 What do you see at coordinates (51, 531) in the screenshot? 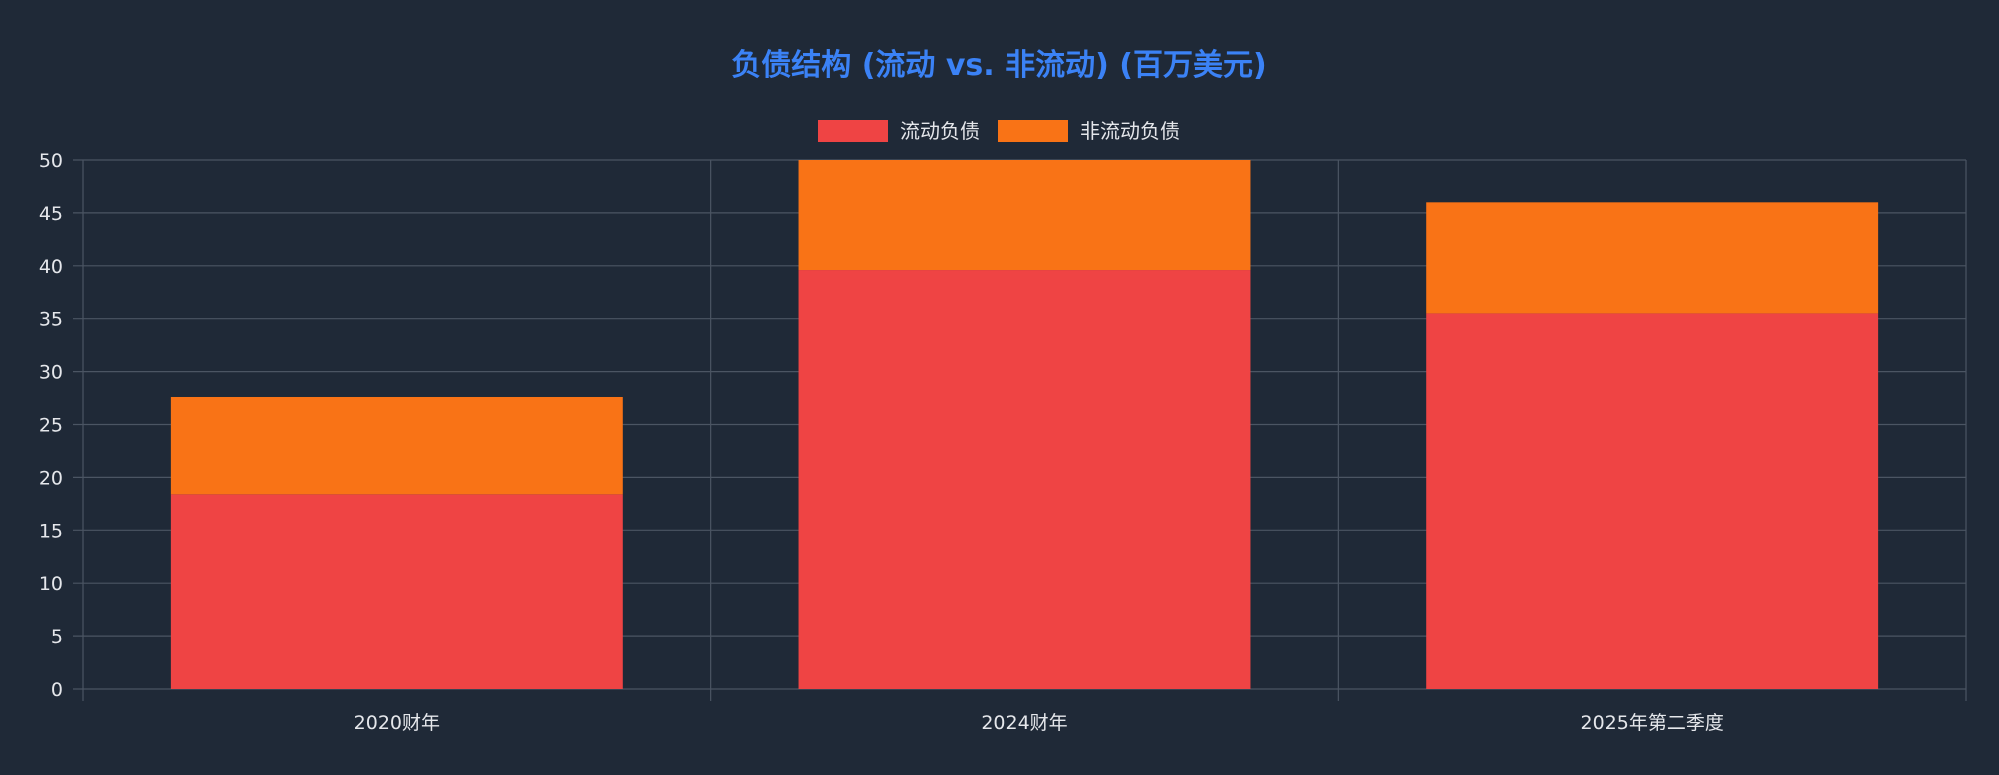
I see `y-tick-label: 15` at bounding box center [51, 531].